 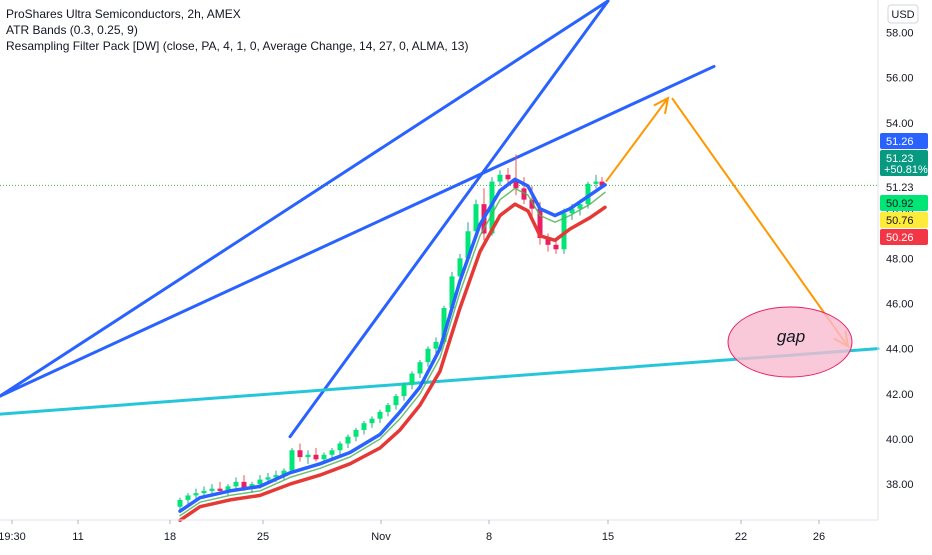 I want to click on y-tick-label: 46.00, so click(x=900, y=305).